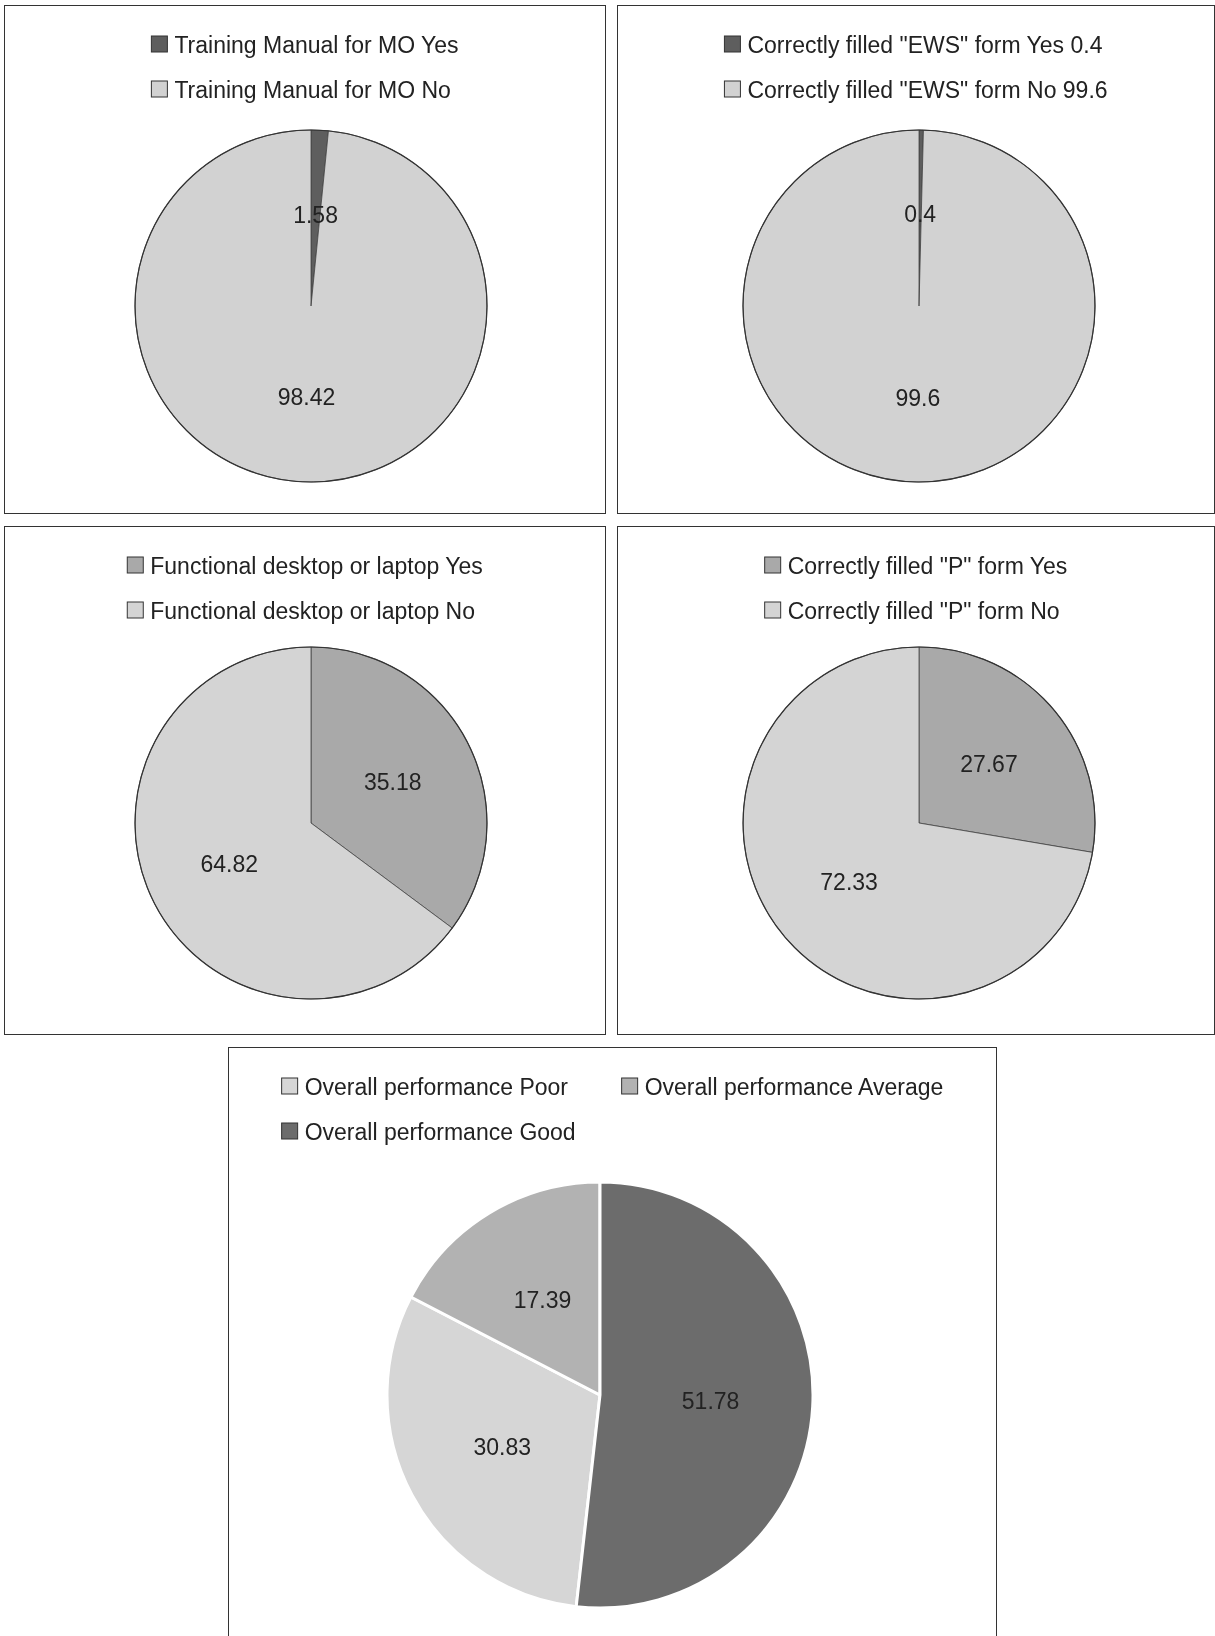  Describe the element at coordinates (924, 44) in the screenshot. I see `legend-label: Correctly filled "EWS" form Yes 0.4` at that location.